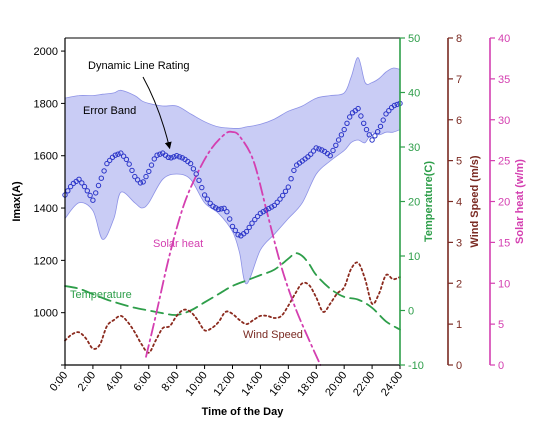 The image size is (550, 428). I want to click on temperature-tick-label: 0, so click(411, 312).